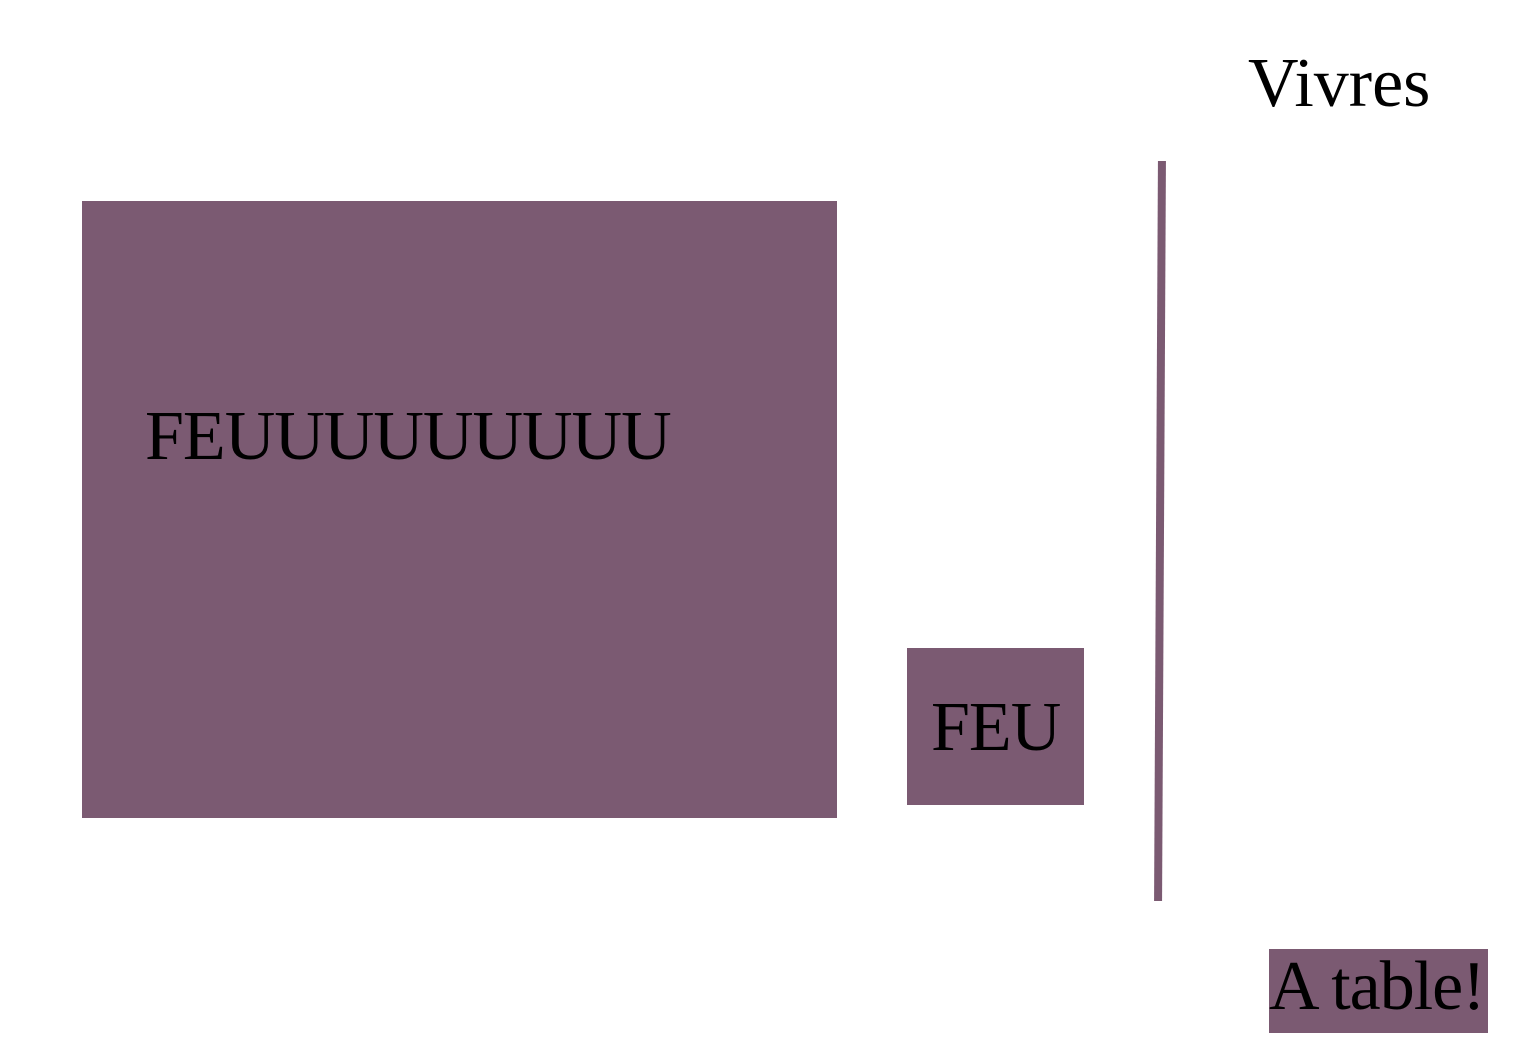 Image resolution: width=1535 pixels, height=1063 pixels. I want to click on a-table-button: A table!, so click(1378, 990).